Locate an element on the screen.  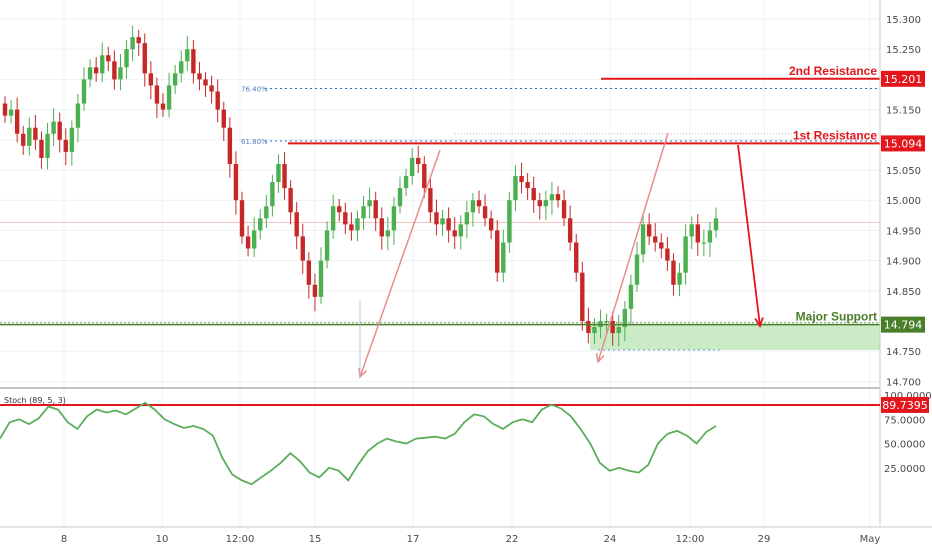
y-tick-label: 14.700 is located at coordinates (903, 382).